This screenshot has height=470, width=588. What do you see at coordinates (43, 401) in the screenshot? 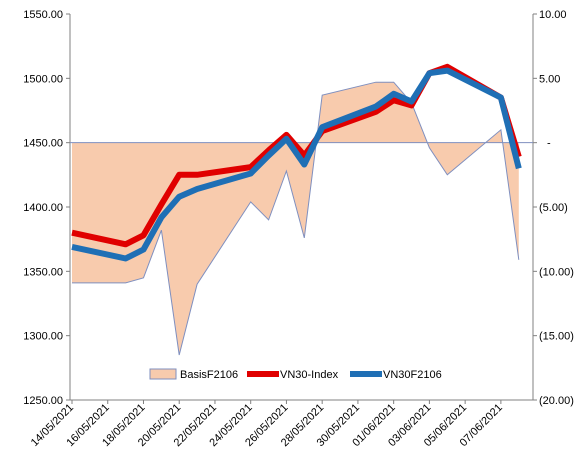
I see `left-tick-label-0: 1250.00` at bounding box center [43, 401].